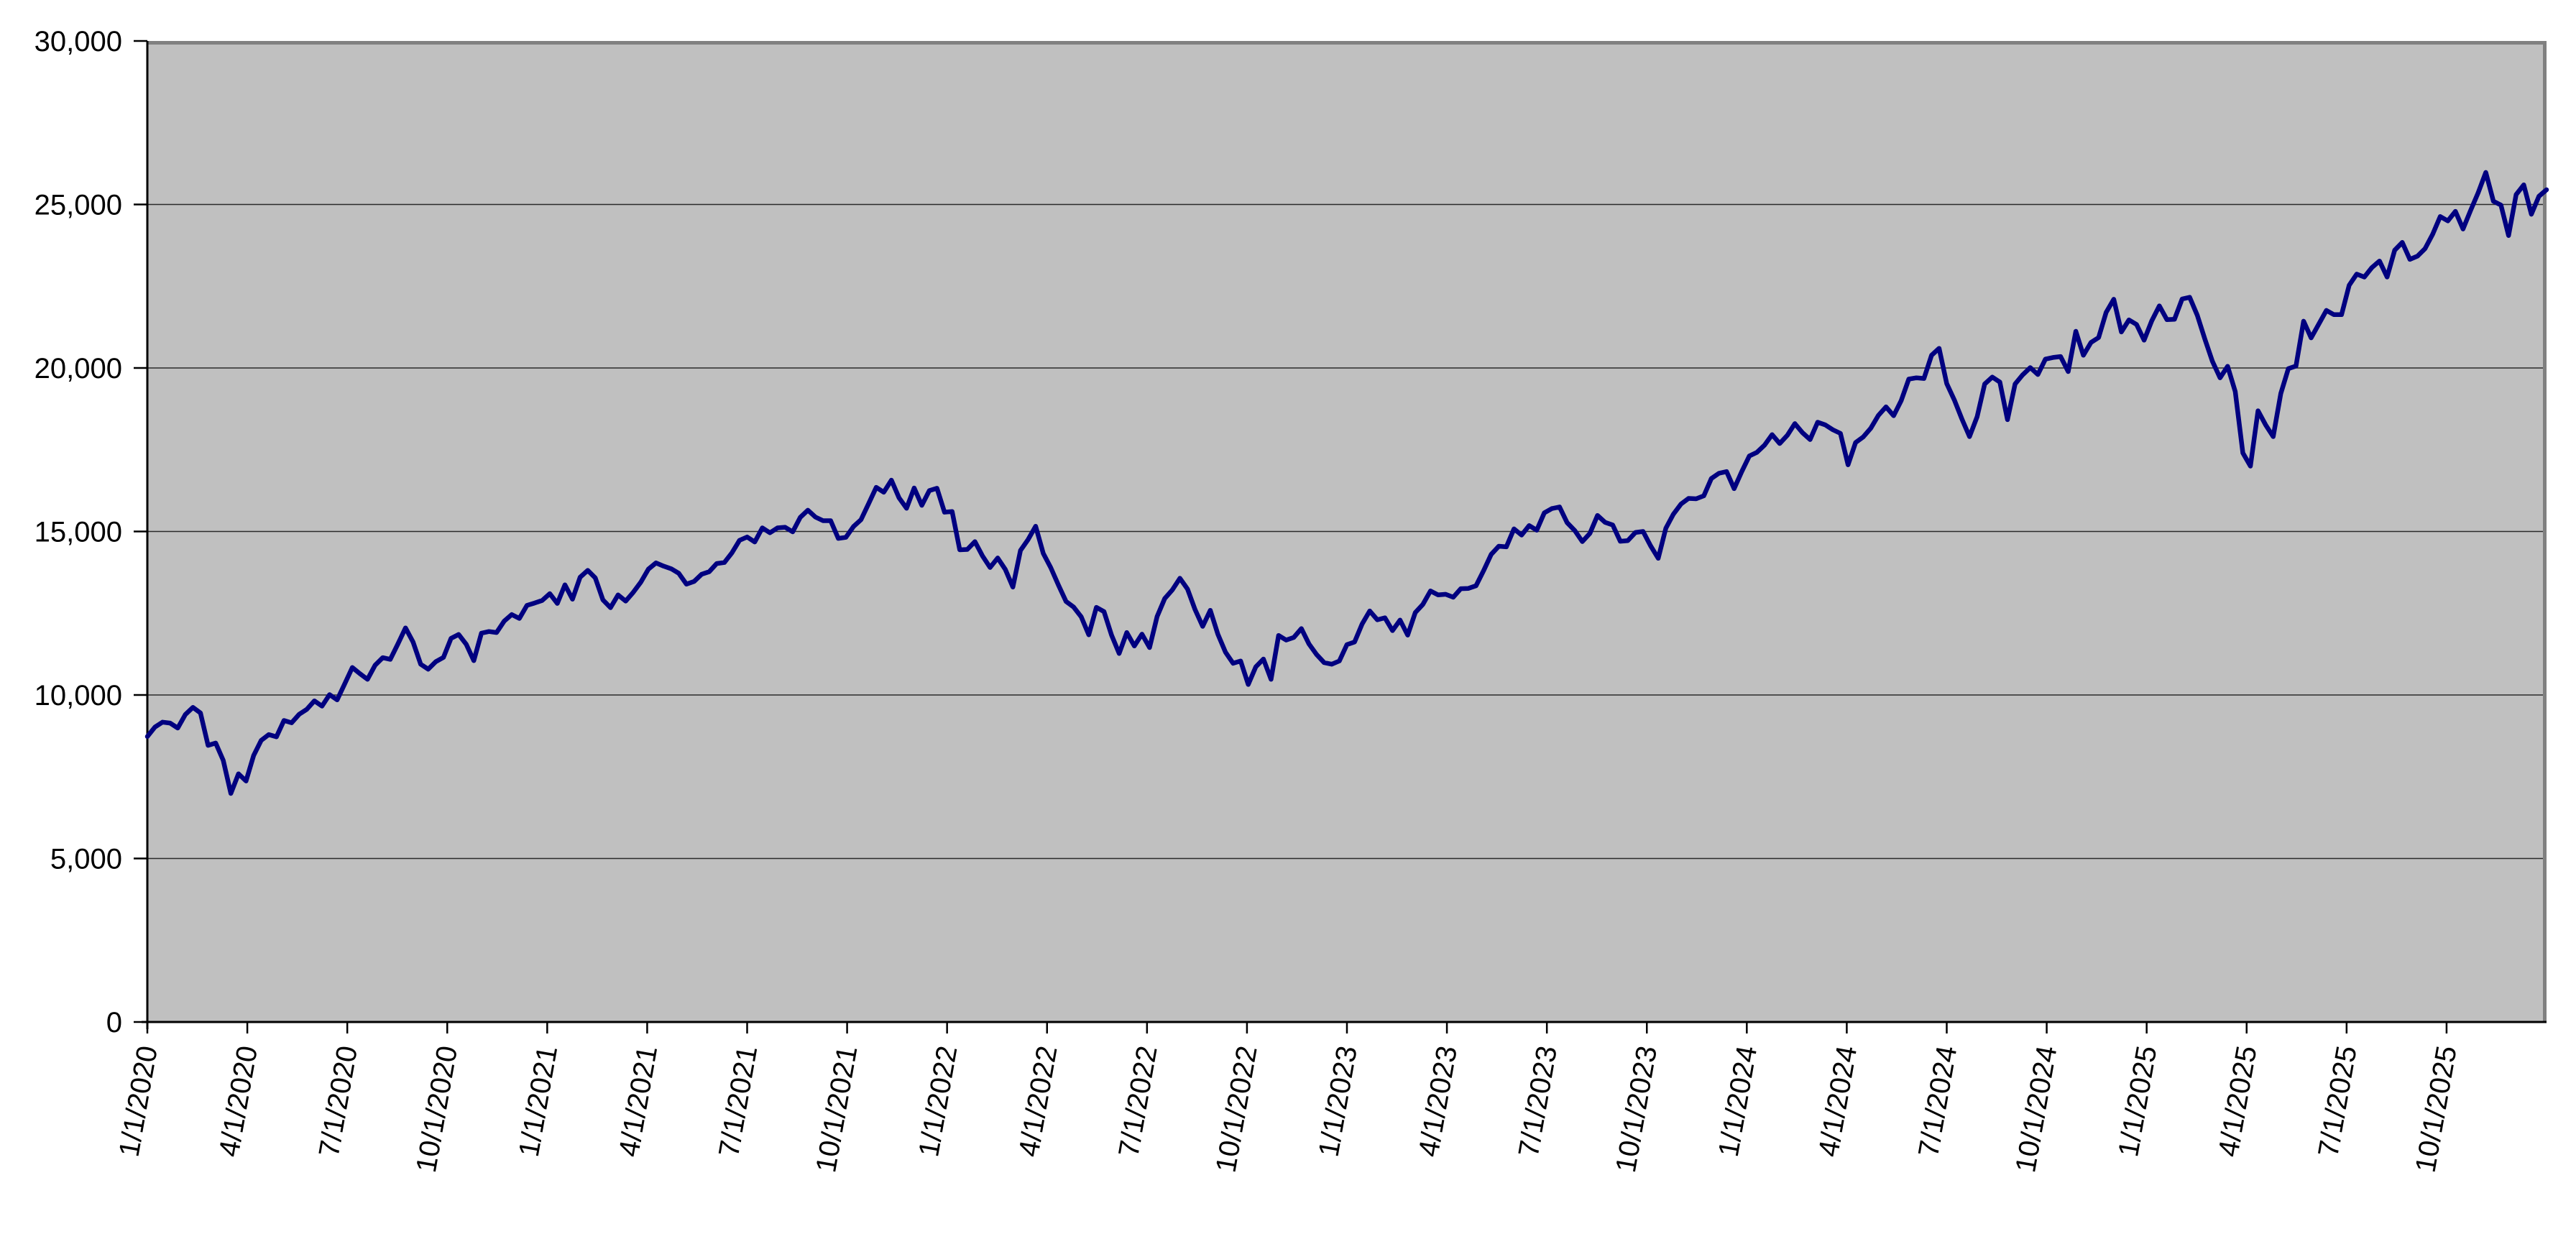  What do you see at coordinates (1138, 1102) in the screenshot?
I see `x-axis-label: 7/1/2022` at bounding box center [1138, 1102].